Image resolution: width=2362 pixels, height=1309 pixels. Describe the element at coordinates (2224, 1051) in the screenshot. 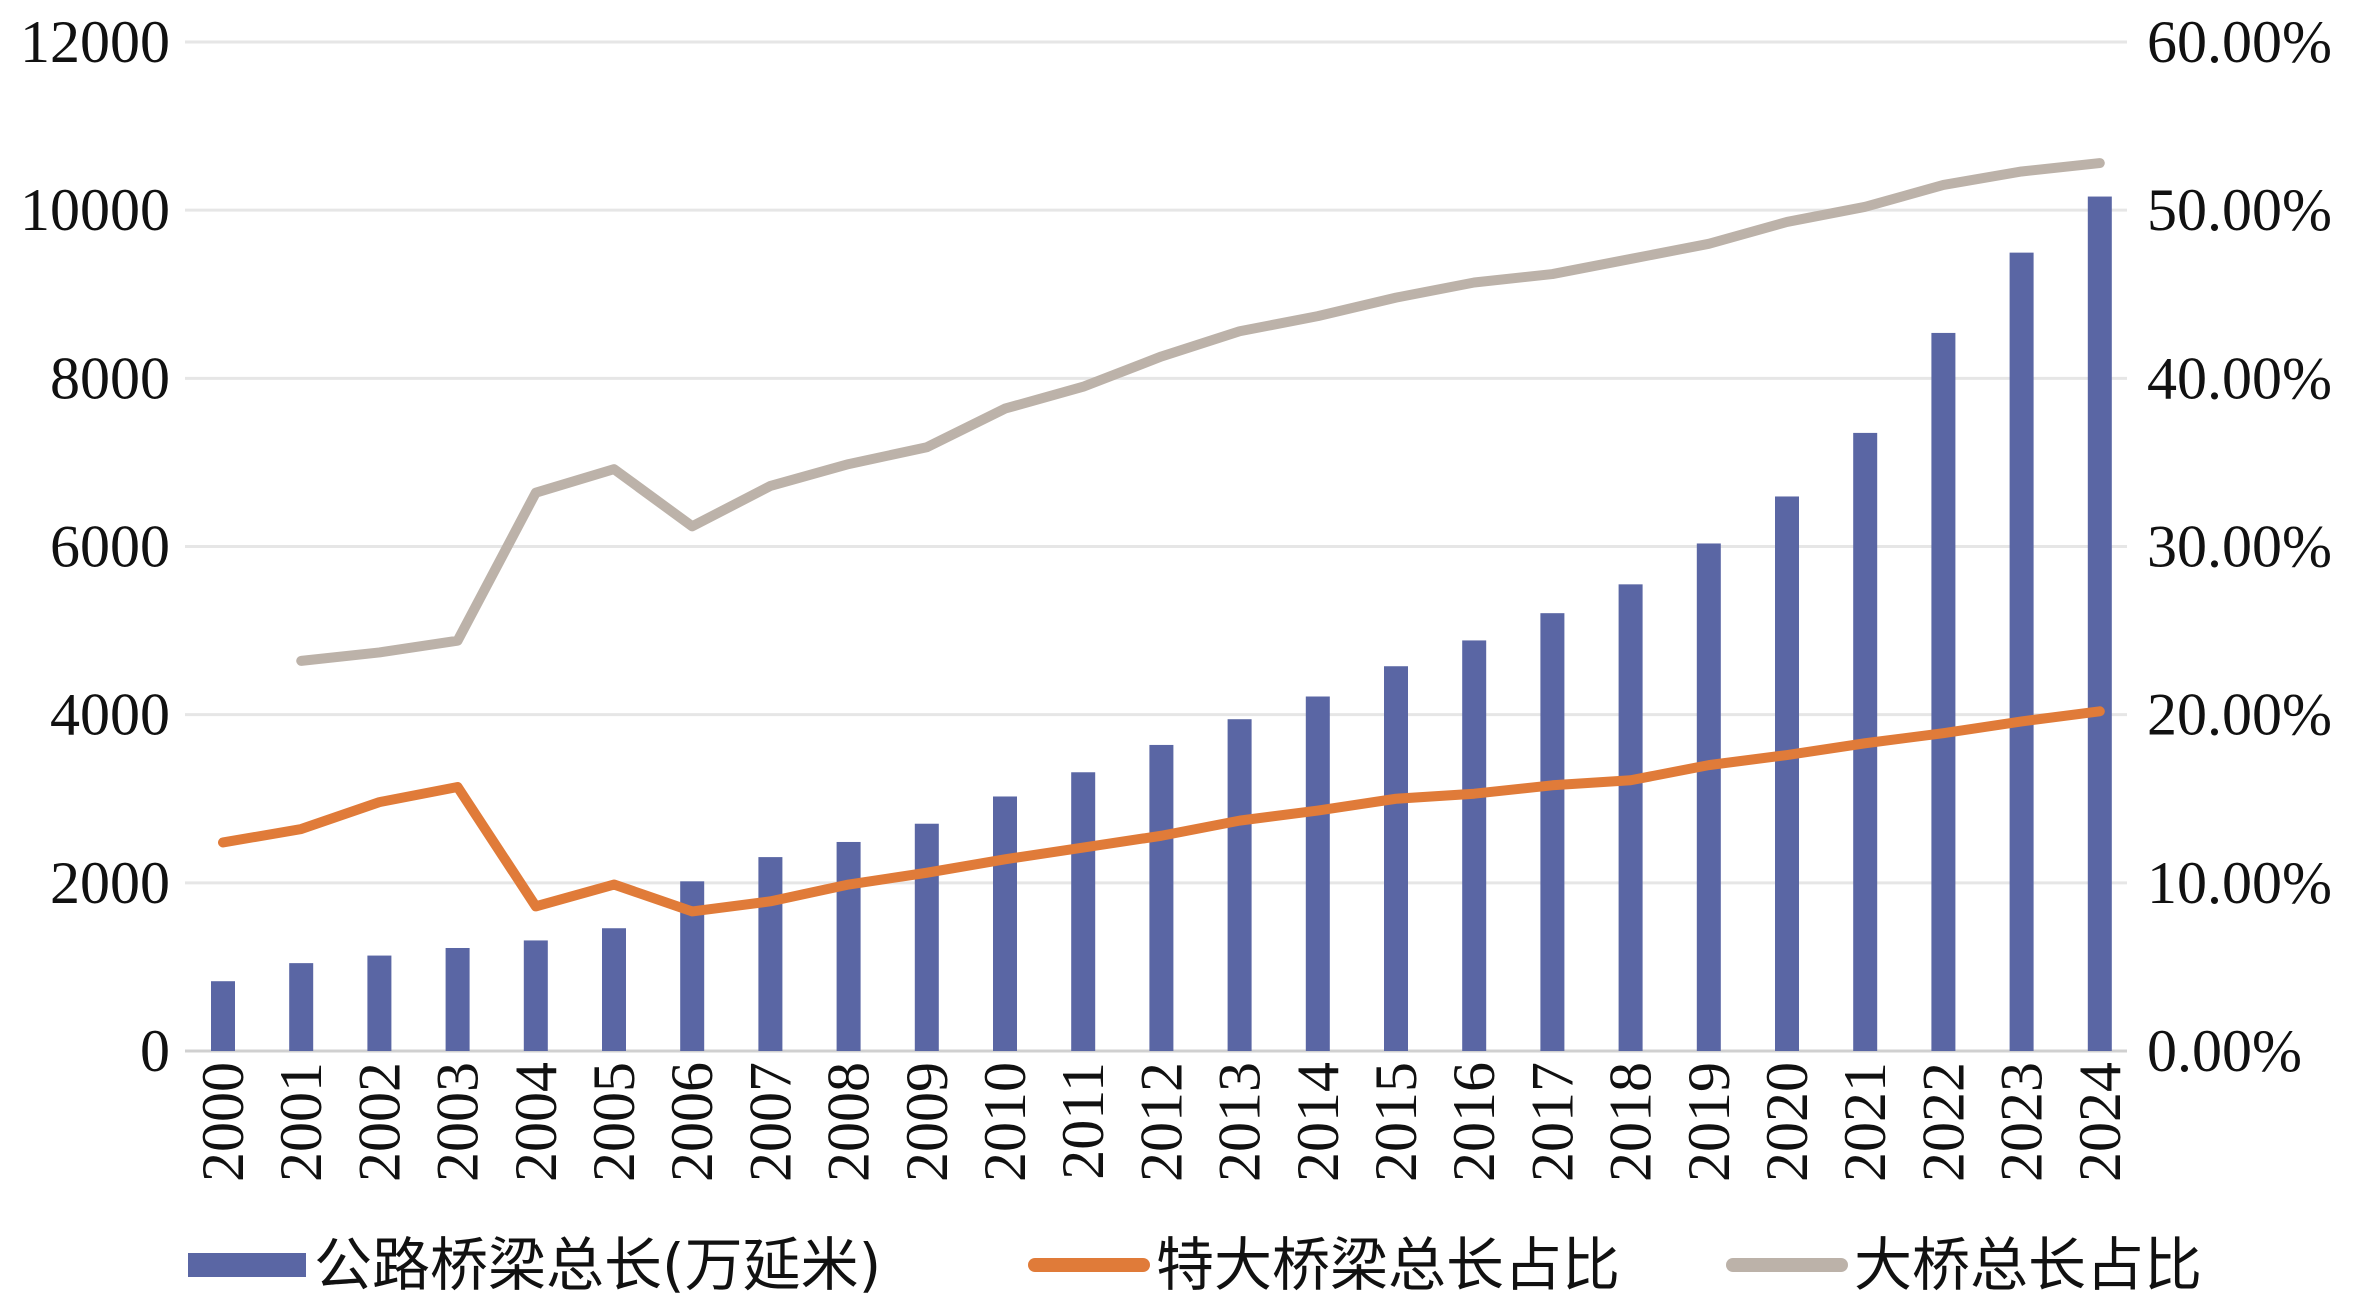

I see `y-right-tick-label: 0.00%` at that location.